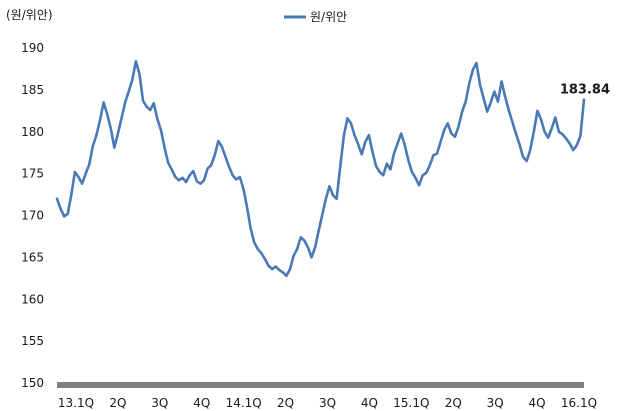 The height and width of the screenshot is (411, 623). What do you see at coordinates (29, 15) in the screenshot?
I see `y-unit-label: (원/위안)` at bounding box center [29, 15].